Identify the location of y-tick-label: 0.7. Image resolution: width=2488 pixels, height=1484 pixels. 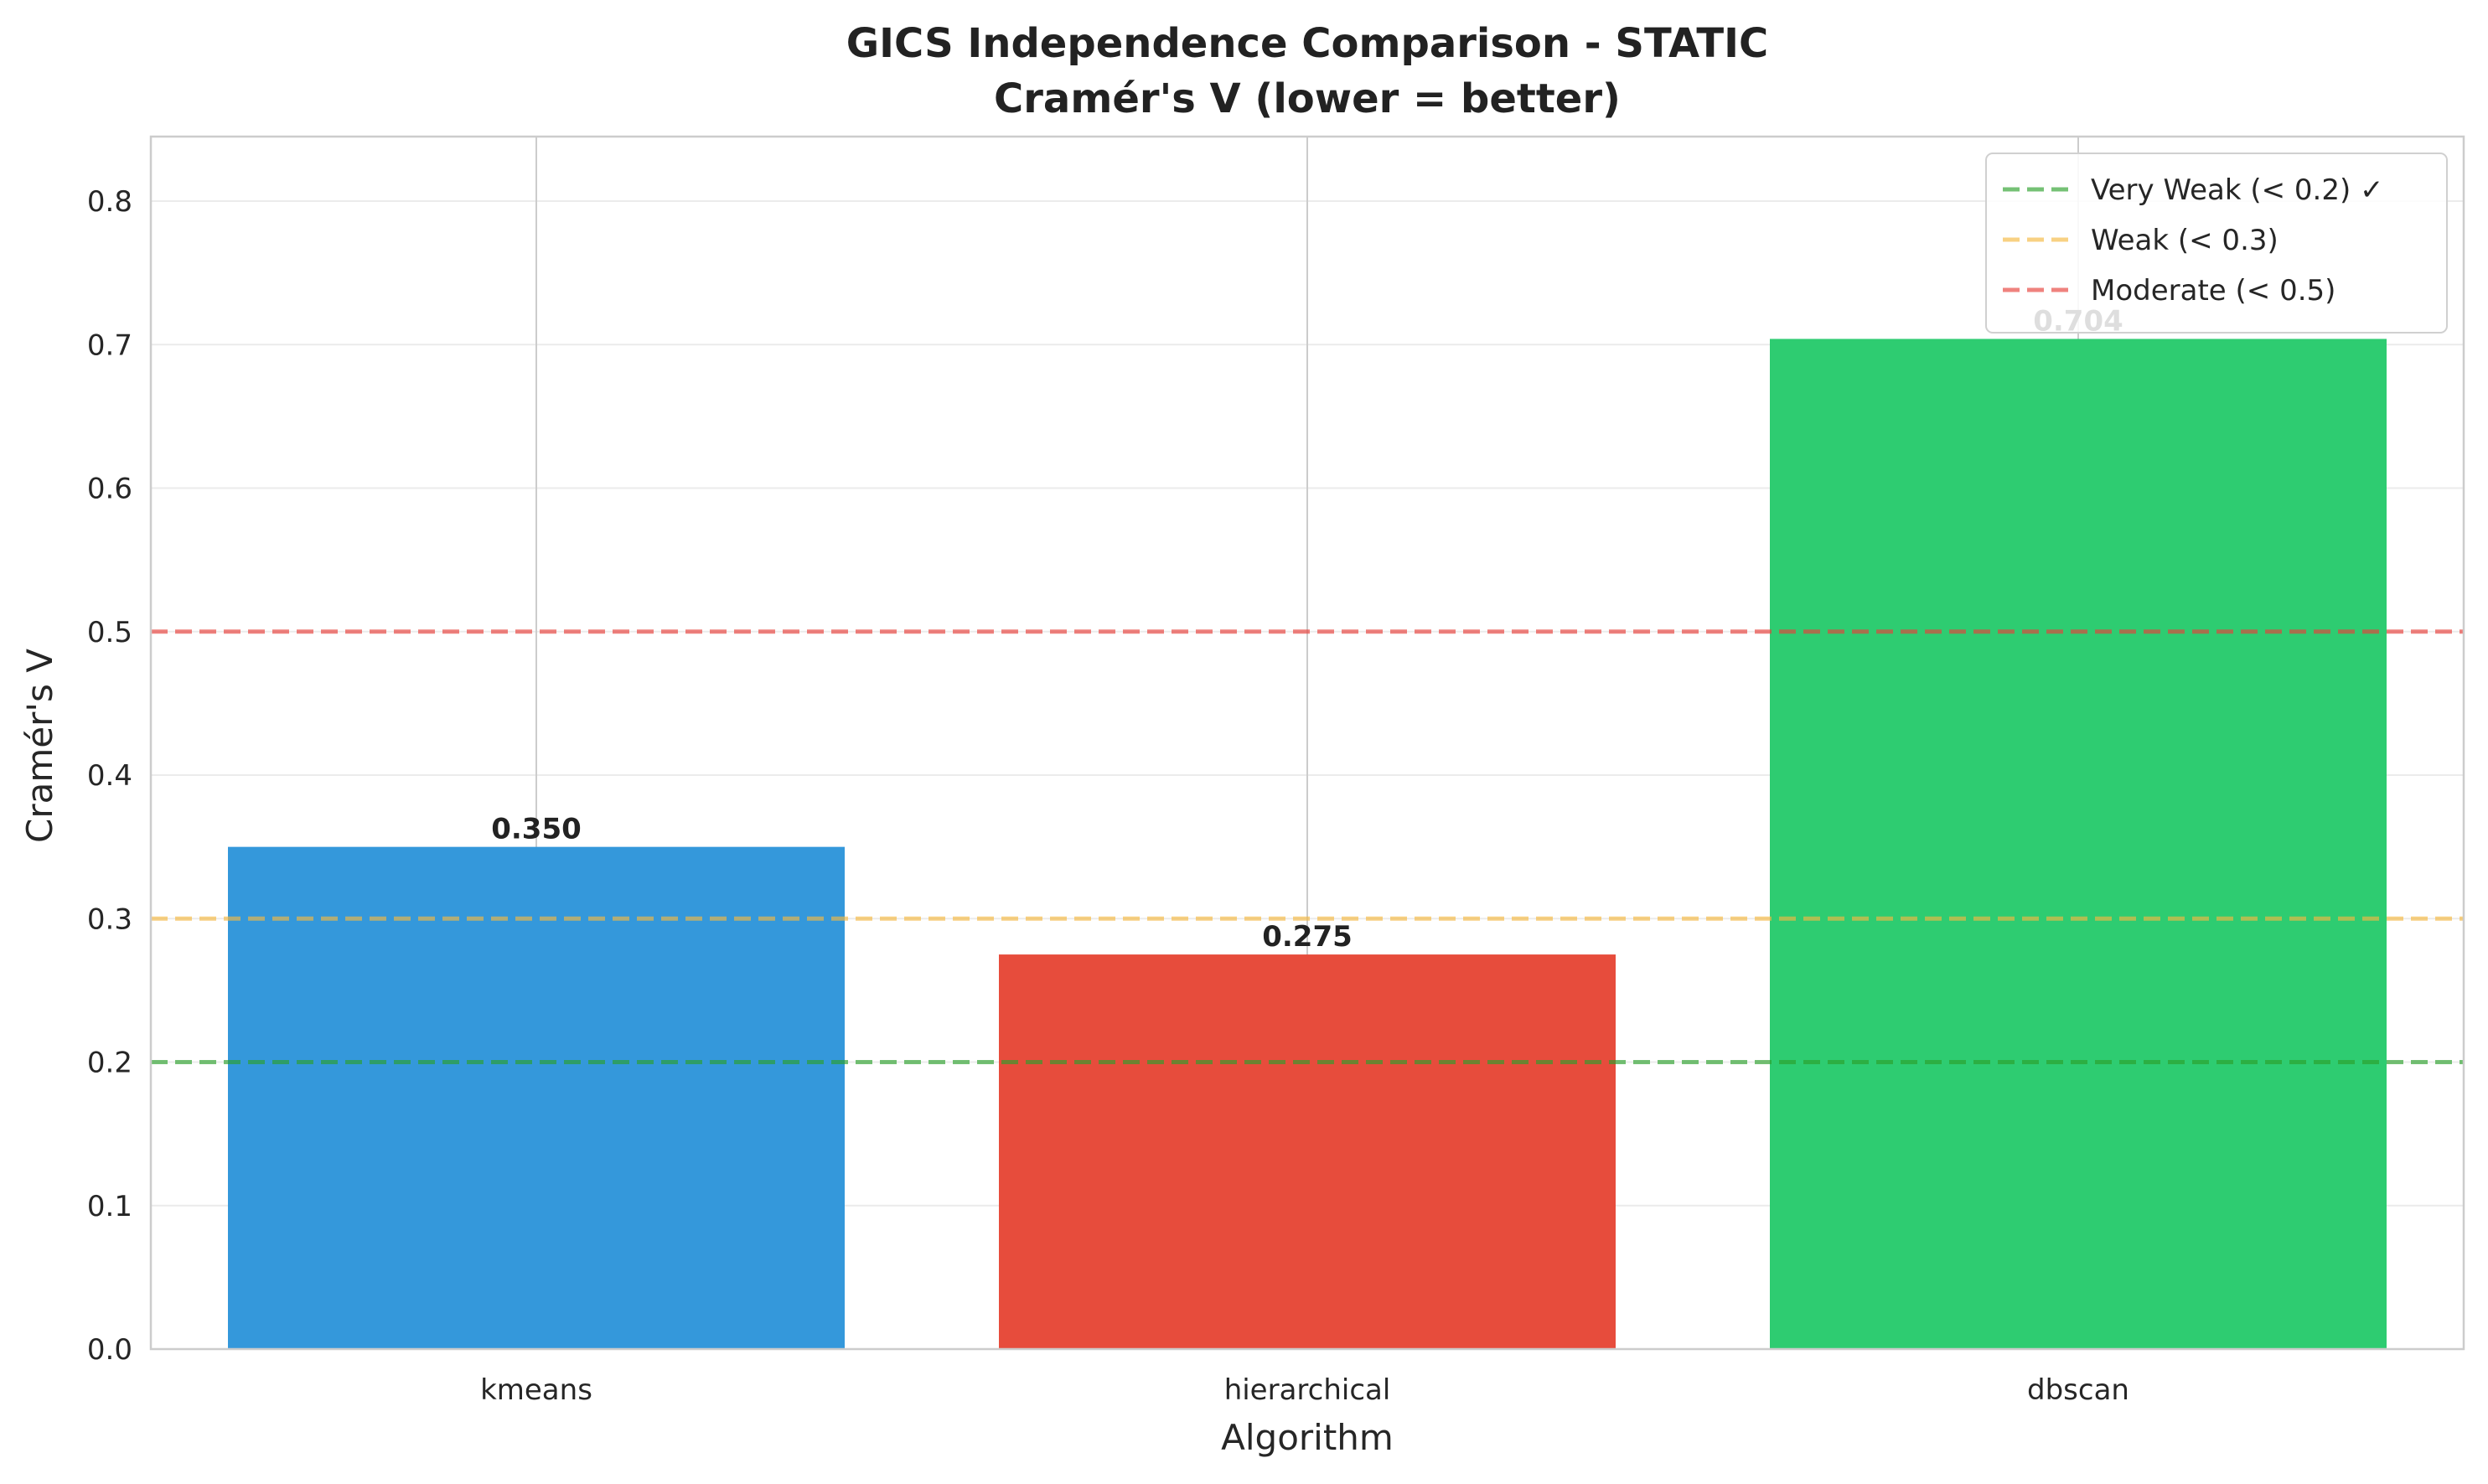
(109, 345).